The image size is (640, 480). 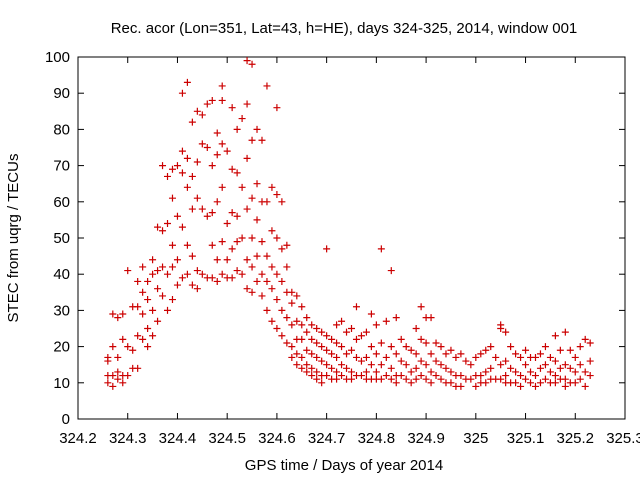 I want to click on y-tick-label: 70, so click(x=61, y=166).